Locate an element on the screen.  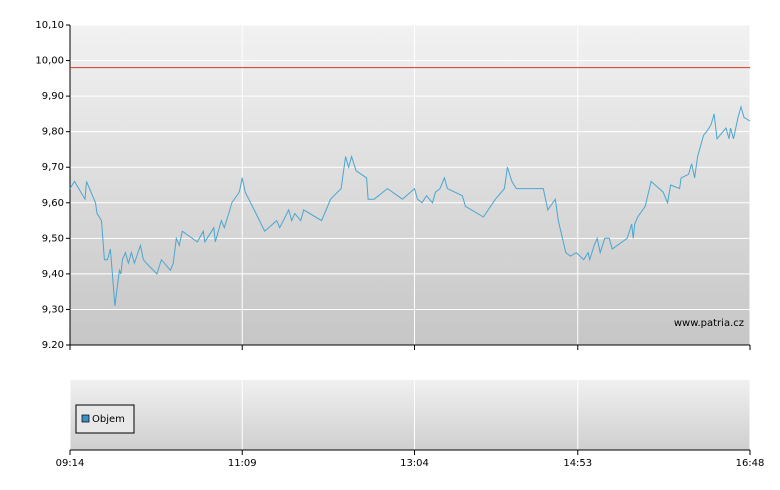
legend-swatch is located at coordinates (85, 418).